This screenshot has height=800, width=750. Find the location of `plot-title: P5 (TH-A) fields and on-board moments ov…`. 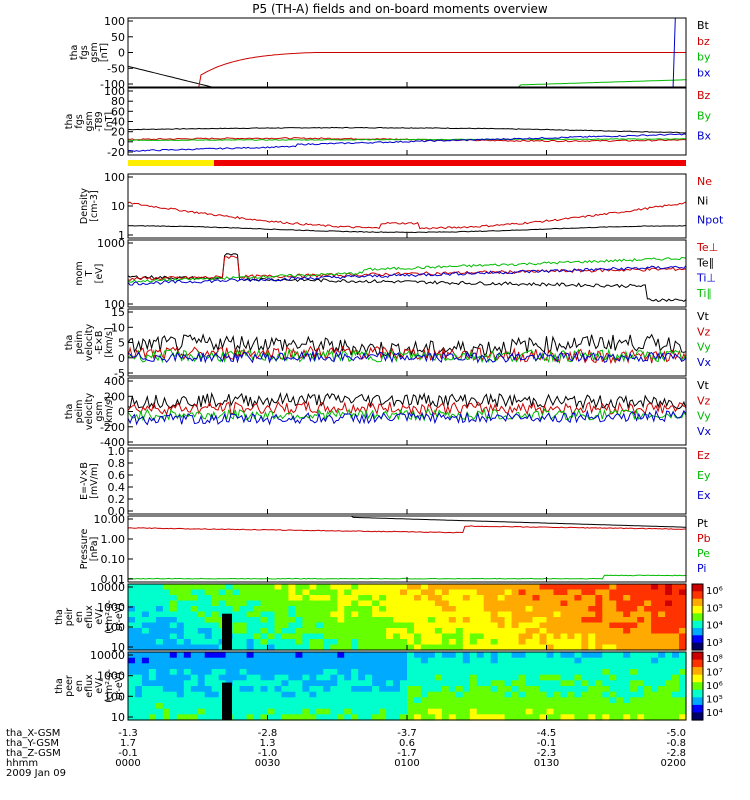

plot-title: P5 (TH-A) fields and on-board moments ov… is located at coordinates (400, 9).